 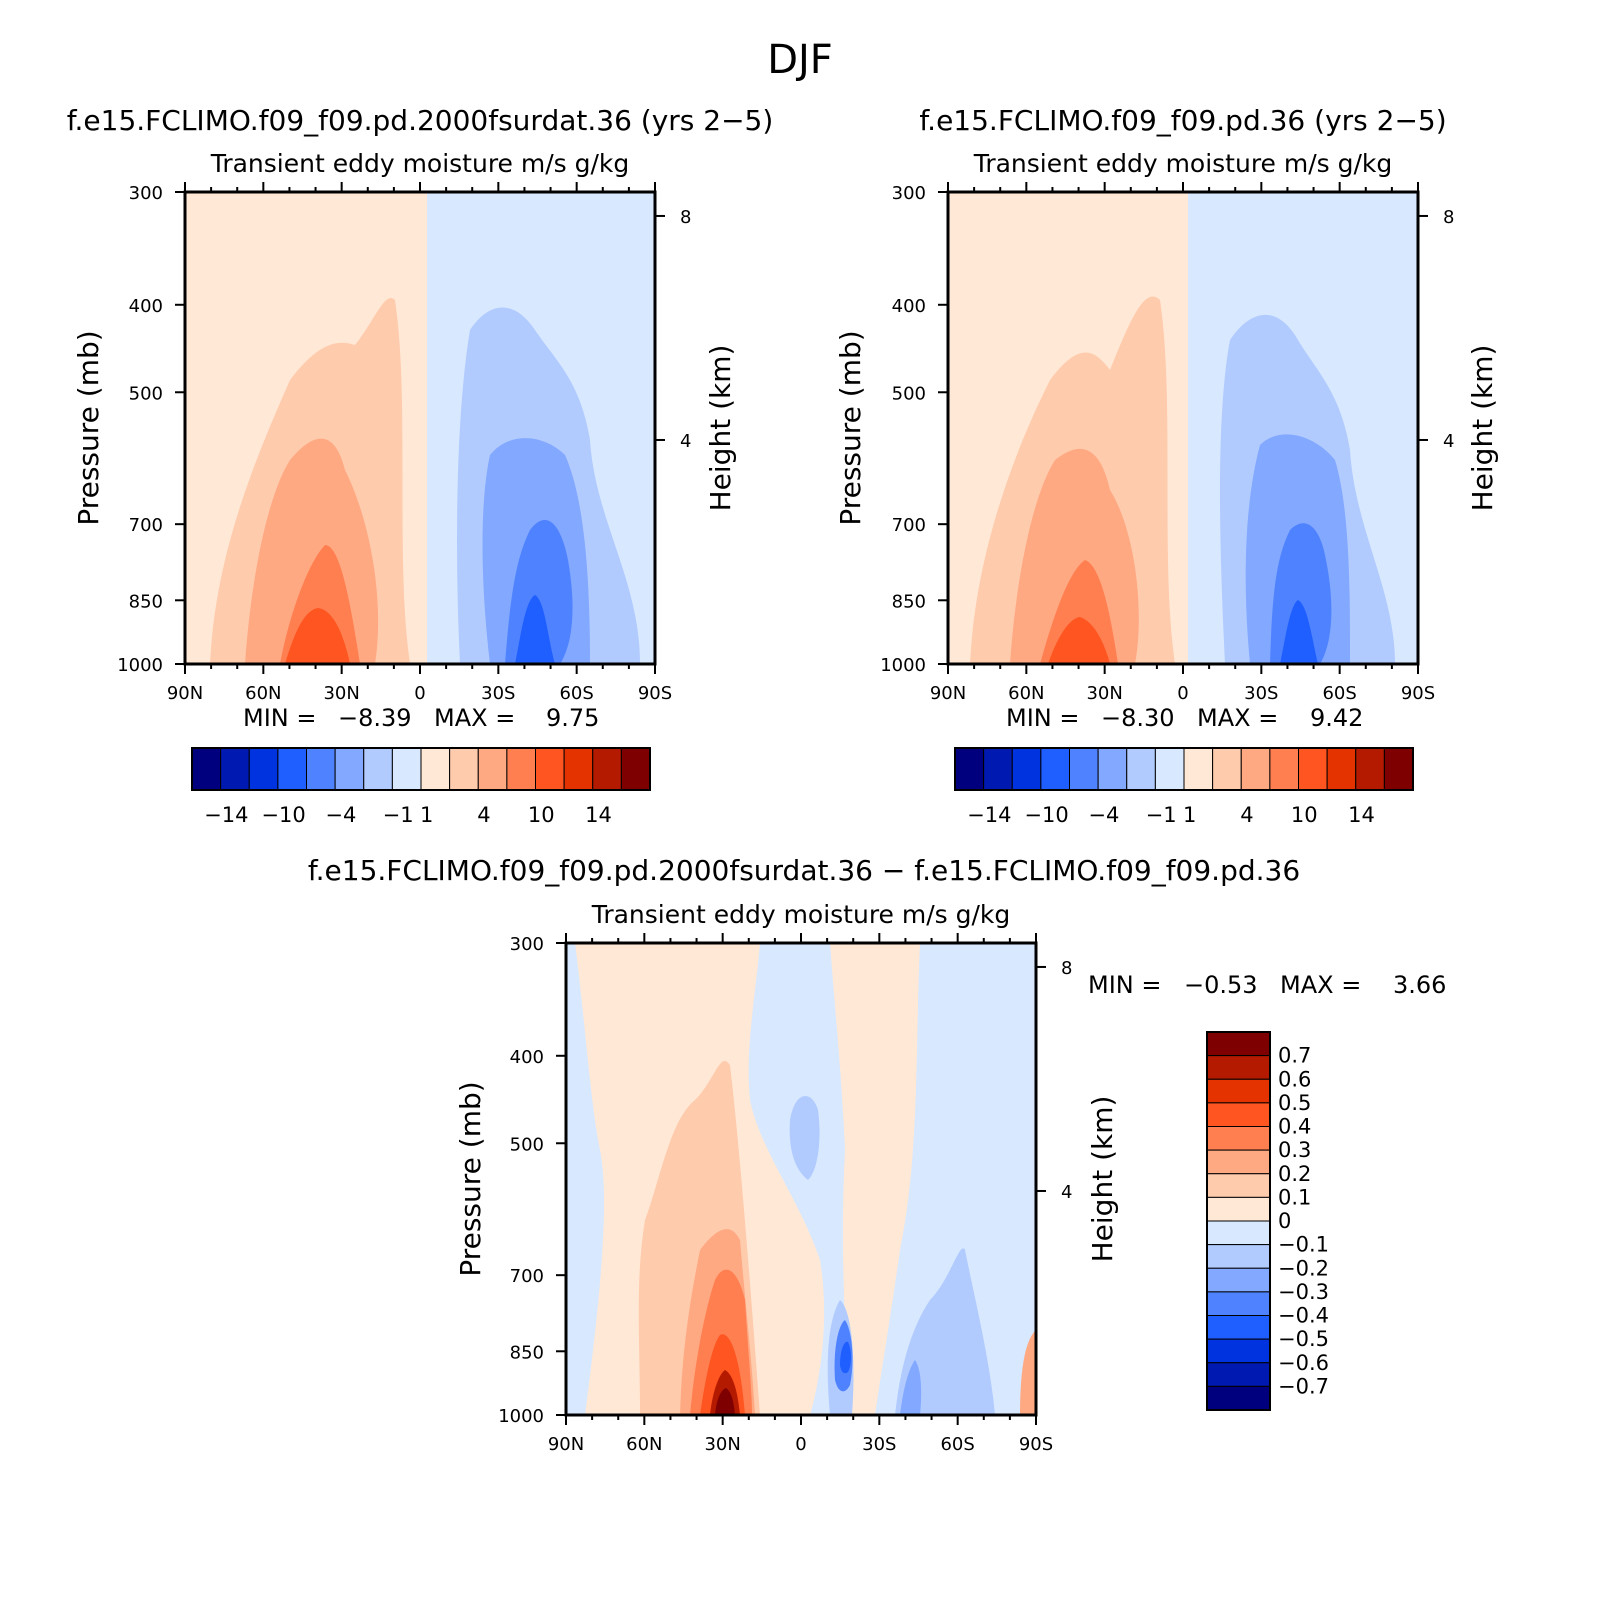 What do you see at coordinates (226, 815) in the screenshot?
I see `colorbar-label: −14` at bounding box center [226, 815].